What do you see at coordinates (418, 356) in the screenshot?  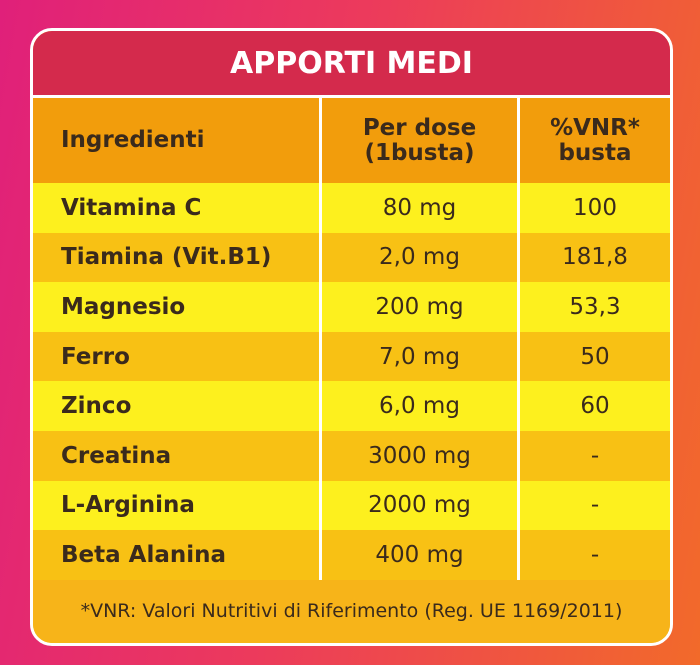 I see `table-cell: 7,0 mg` at bounding box center [418, 356].